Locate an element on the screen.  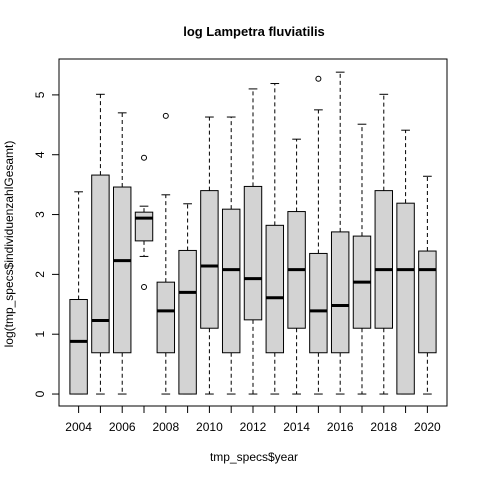
x-axis: 2004 2006 2008 2010 2012 2014 2016 2018 2020 is located at coordinates (253, 419).